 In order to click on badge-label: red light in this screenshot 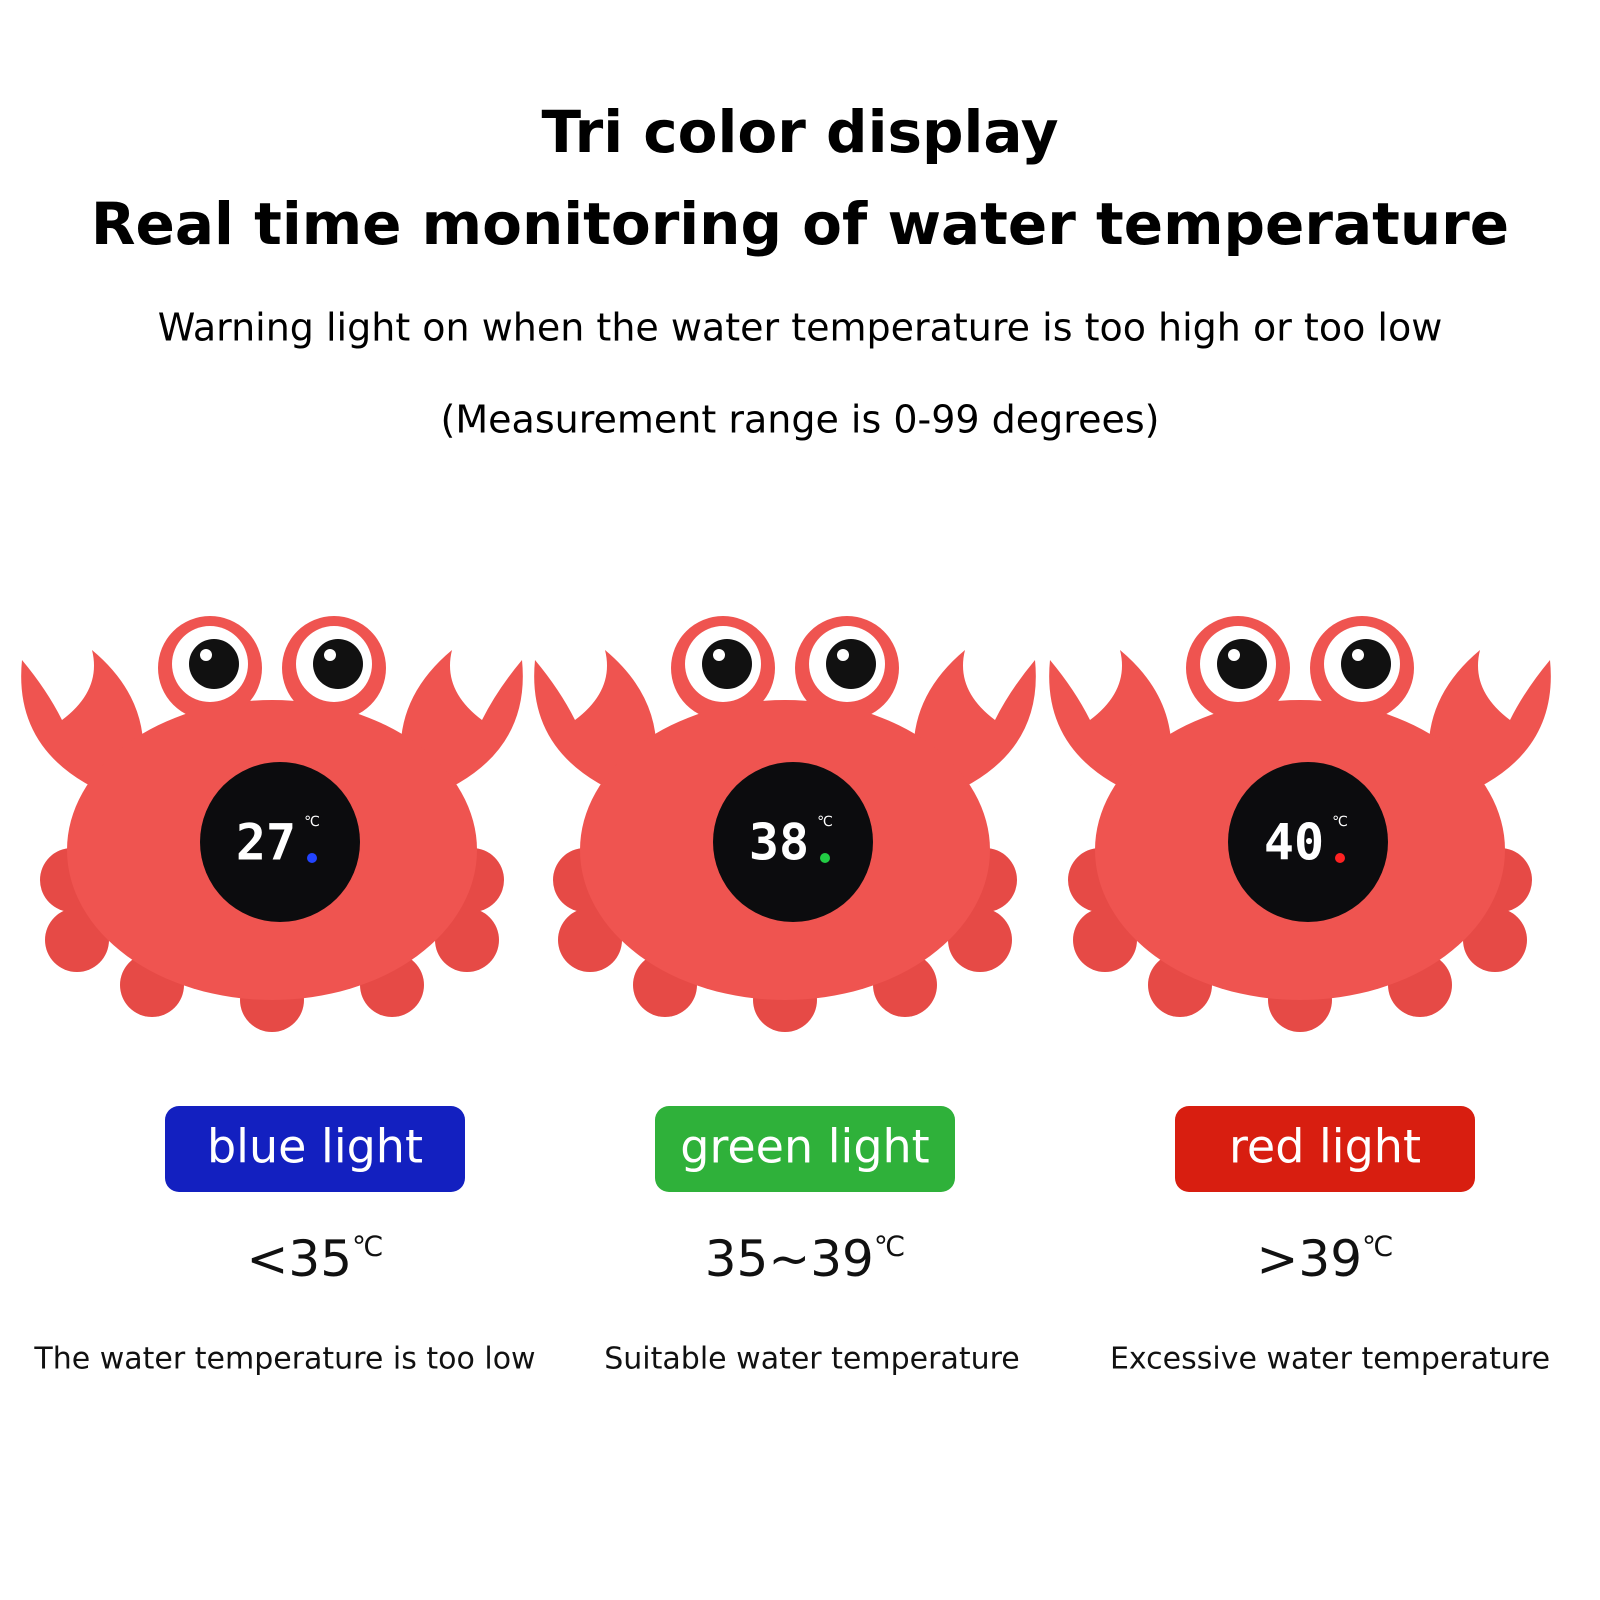, I will do `click(1325, 1147)`.